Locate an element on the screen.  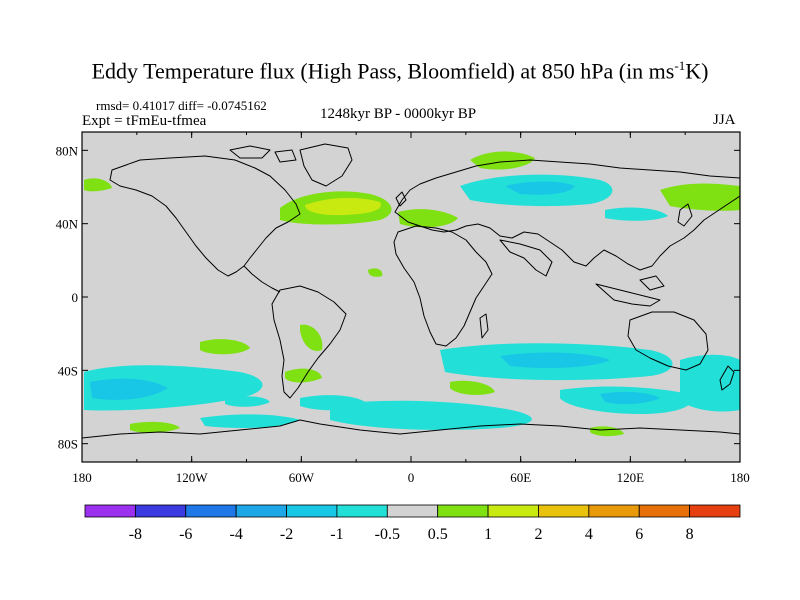
neg-area-indian-core is located at coordinates (555, 360).